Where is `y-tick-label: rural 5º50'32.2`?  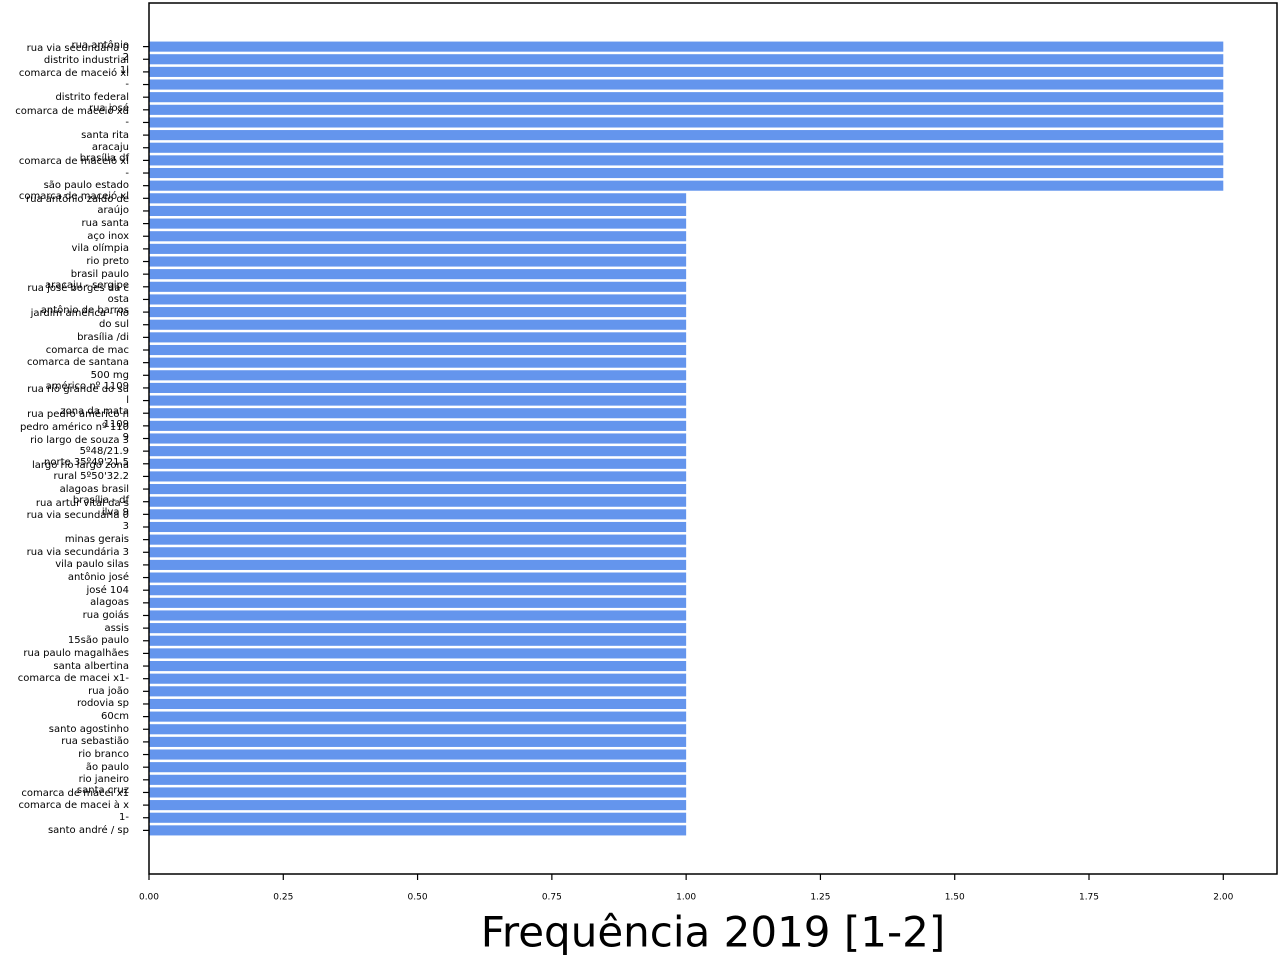
y-tick-label: rural 5º50'32.2 is located at coordinates (91, 476).